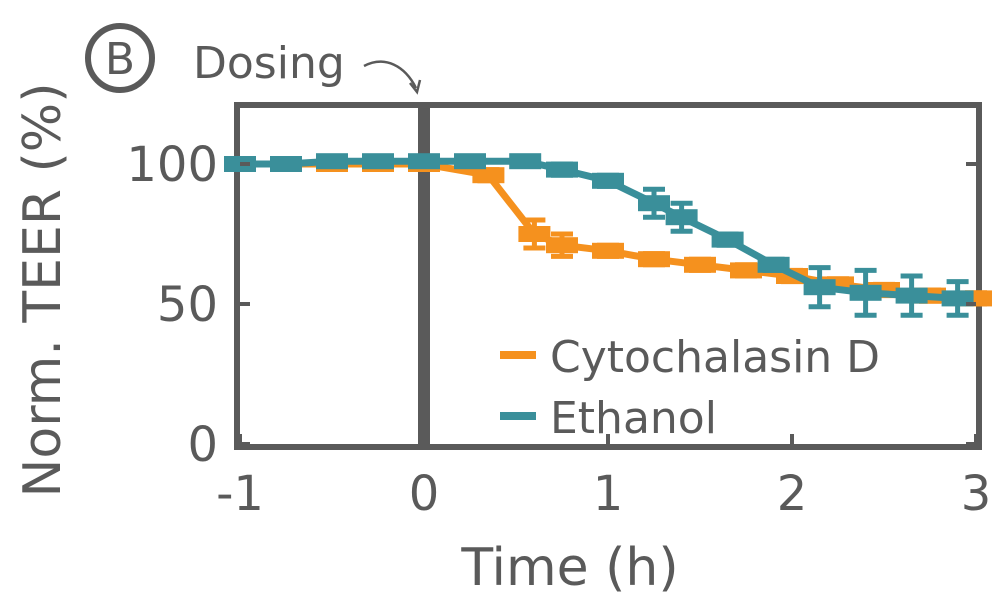 Image resolution: width=1000 pixels, height=614 pixels. I want to click on panel-letter-circle, so click(120, 58).